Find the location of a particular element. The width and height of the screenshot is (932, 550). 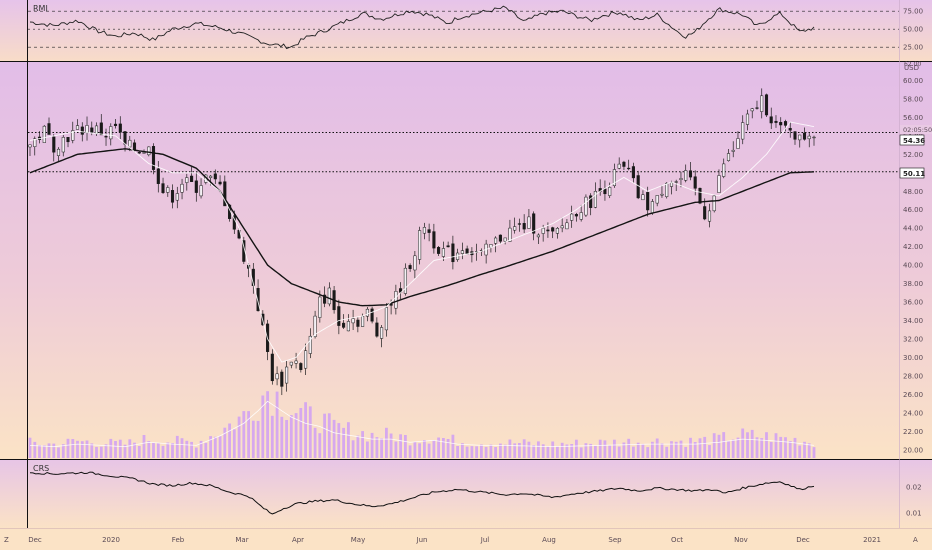

current-price-label: 54.36 is located at coordinates (914, 141).